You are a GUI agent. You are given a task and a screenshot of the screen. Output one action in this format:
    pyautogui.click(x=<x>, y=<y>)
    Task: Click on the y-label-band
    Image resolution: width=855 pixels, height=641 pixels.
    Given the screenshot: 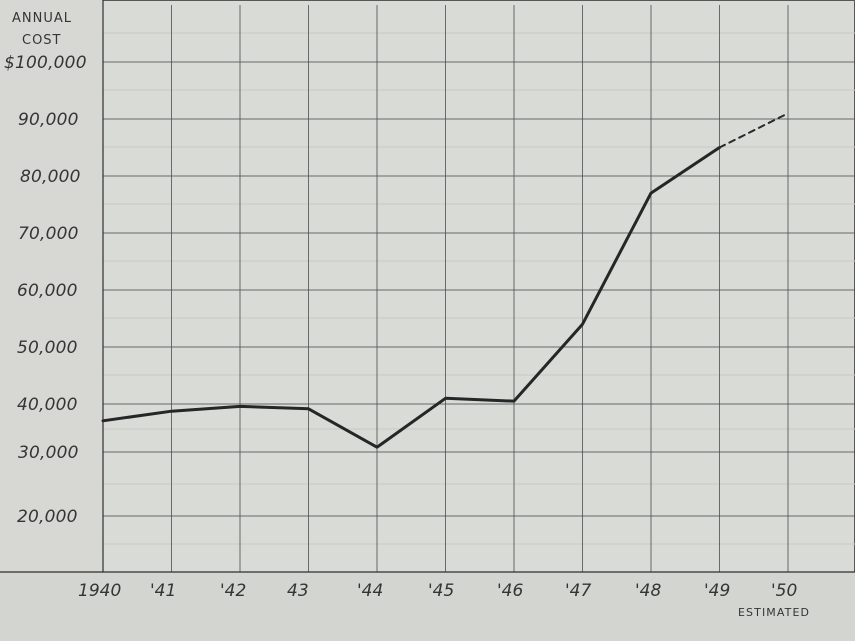 What is the action you would take?
    pyautogui.click(x=51, y=286)
    